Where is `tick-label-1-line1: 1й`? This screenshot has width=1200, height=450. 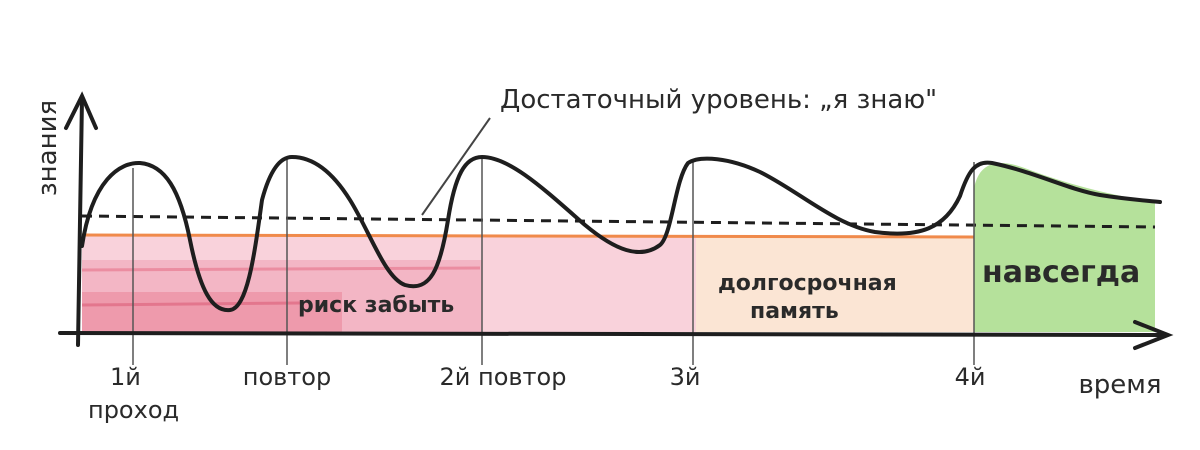
tick-label-1-line1: 1й is located at coordinates (125, 377).